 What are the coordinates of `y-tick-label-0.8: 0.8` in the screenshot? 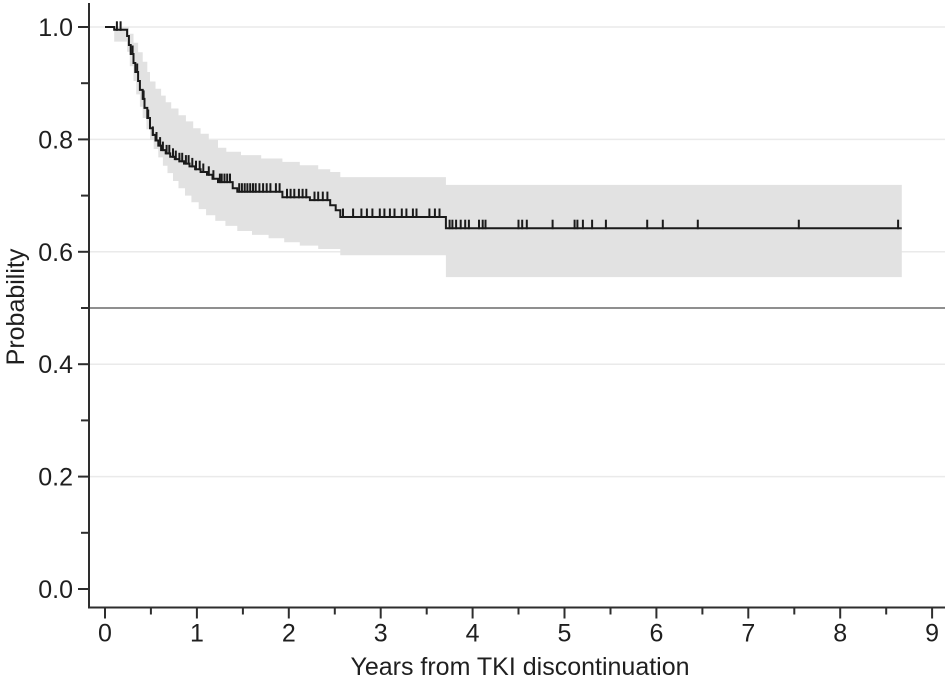 It's located at (55, 140).